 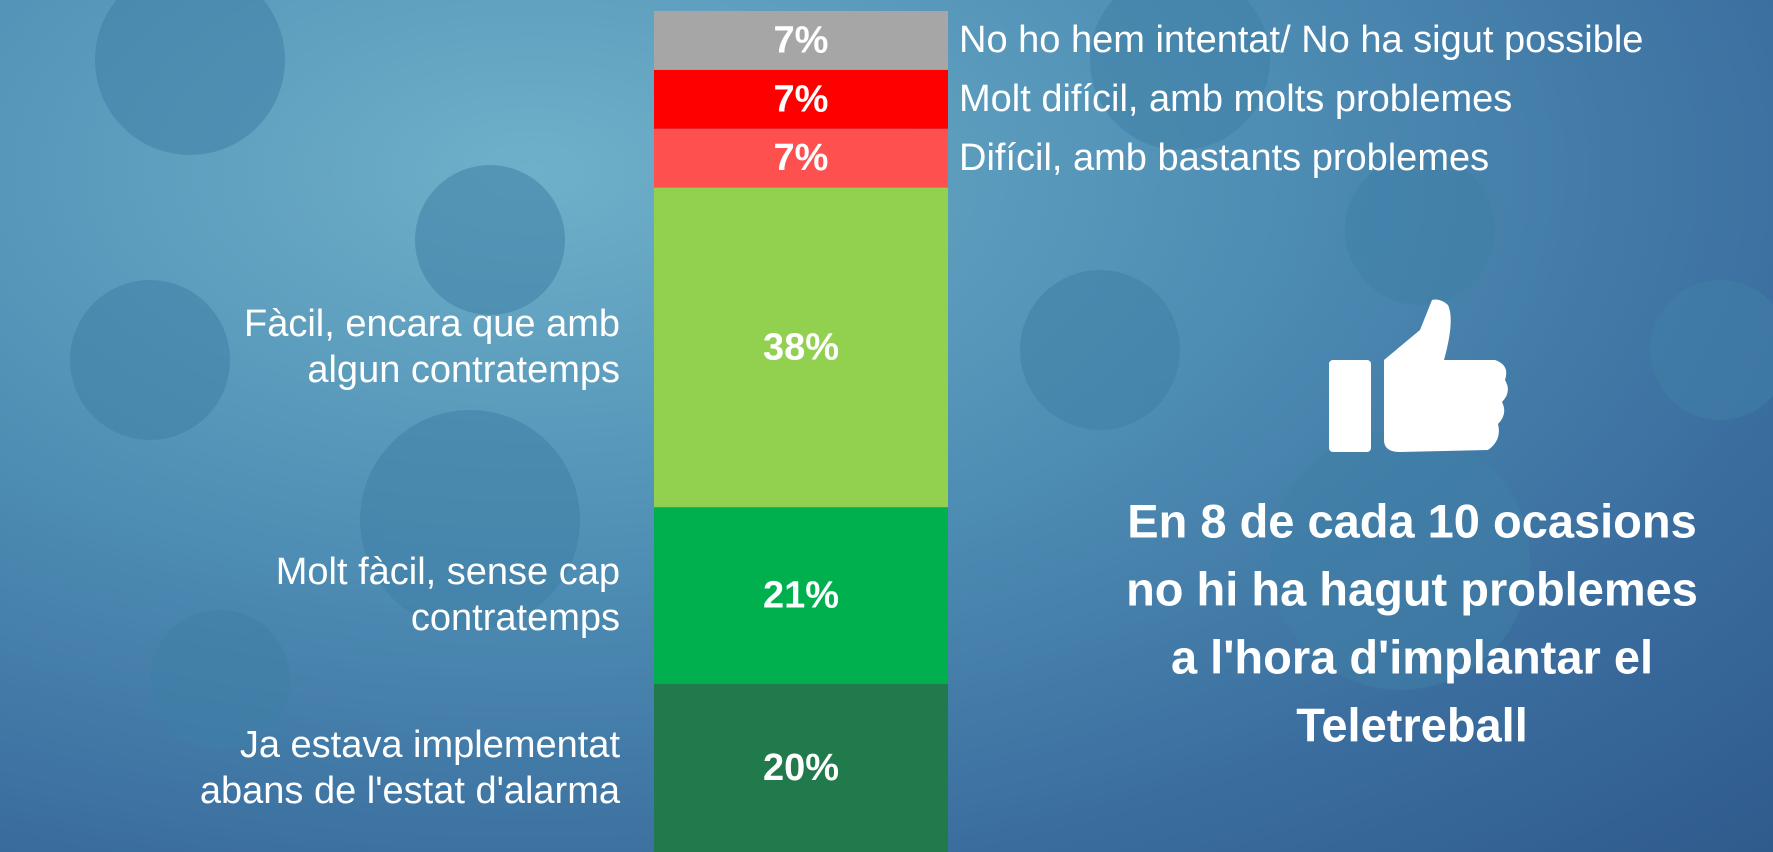 I want to click on value-label: 20%, so click(x=801, y=768).